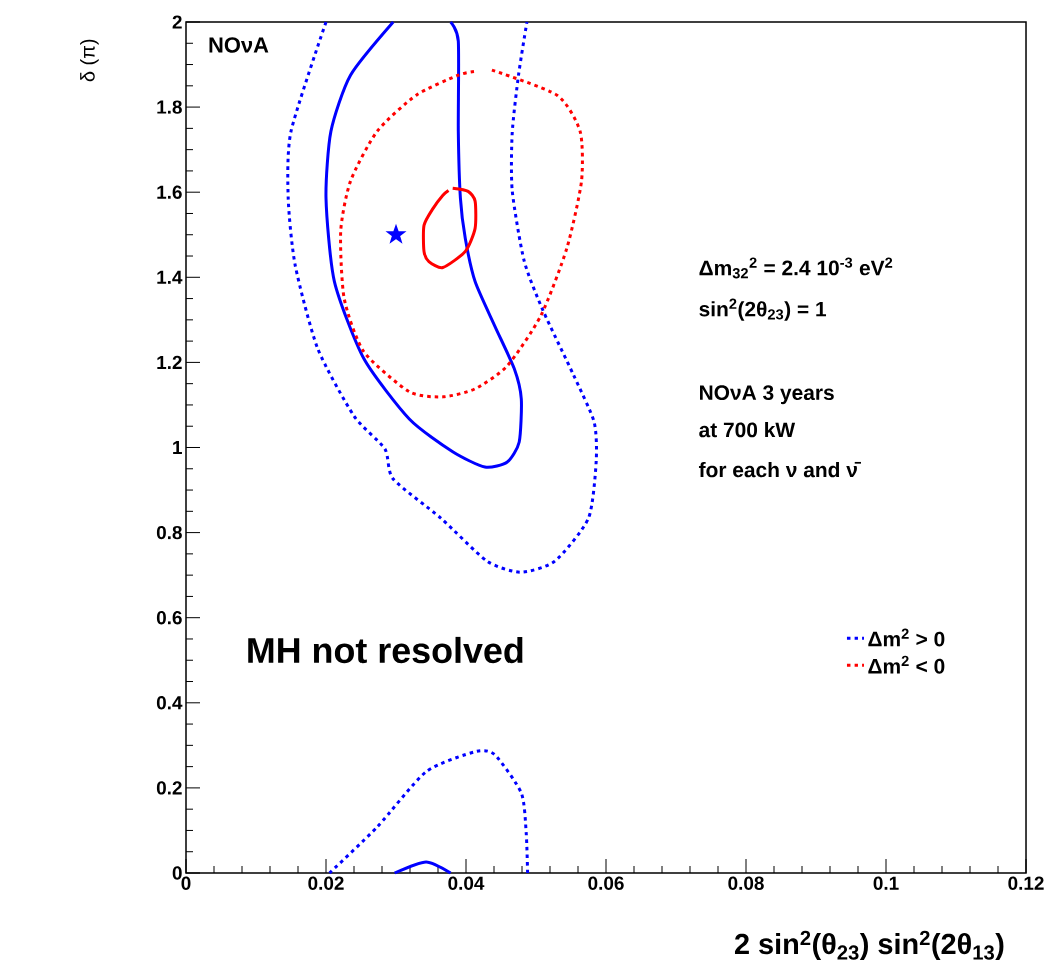 The width and height of the screenshot is (1055, 971). What do you see at coordinates (767, 395) in the screenshot?
I see `annotation: NOνA 3 years` at bounding box center [767, 395].